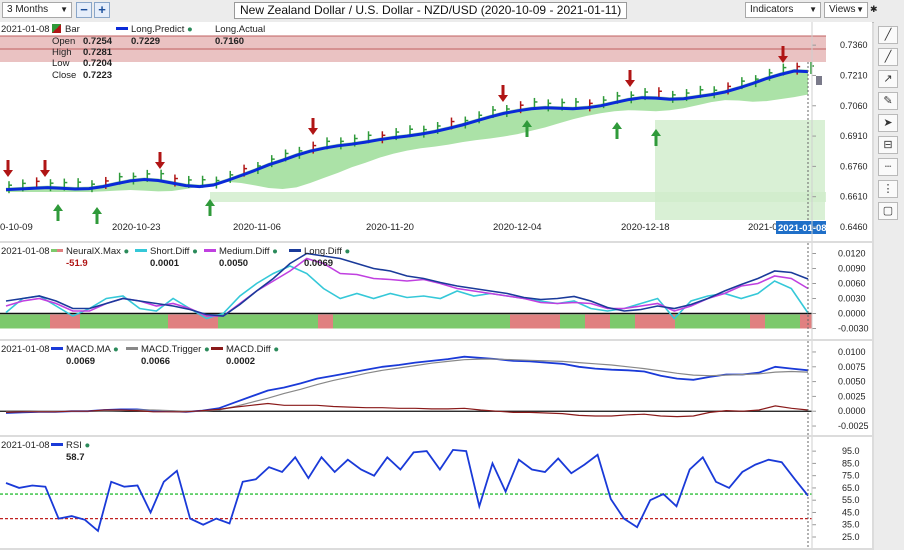 Image resolution: width=904 pixels, height=550 pixels. Describe the element at coordinates (234, 263) in the screenshot. I see `medium-diff-value: 0.0050` at that location.